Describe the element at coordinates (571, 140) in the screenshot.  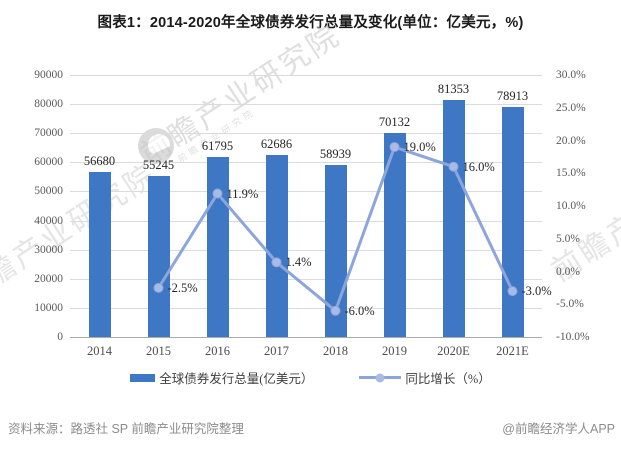
I see `y-tick-label: 20.0%` at that location.